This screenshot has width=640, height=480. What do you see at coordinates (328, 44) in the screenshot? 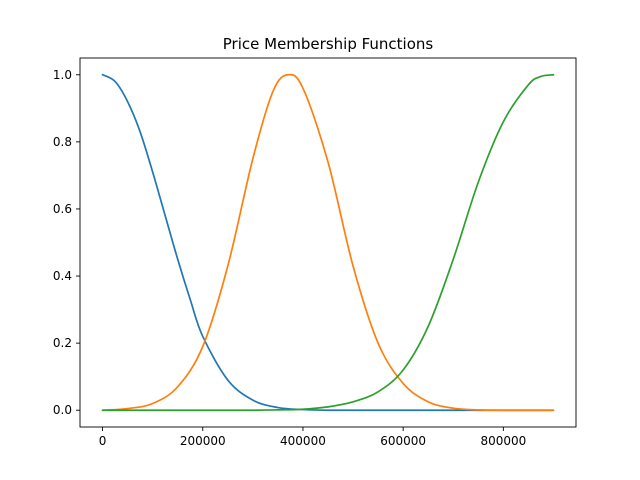
I see `chart-title: Price Membership Functions` at bounding box center [328, 44].